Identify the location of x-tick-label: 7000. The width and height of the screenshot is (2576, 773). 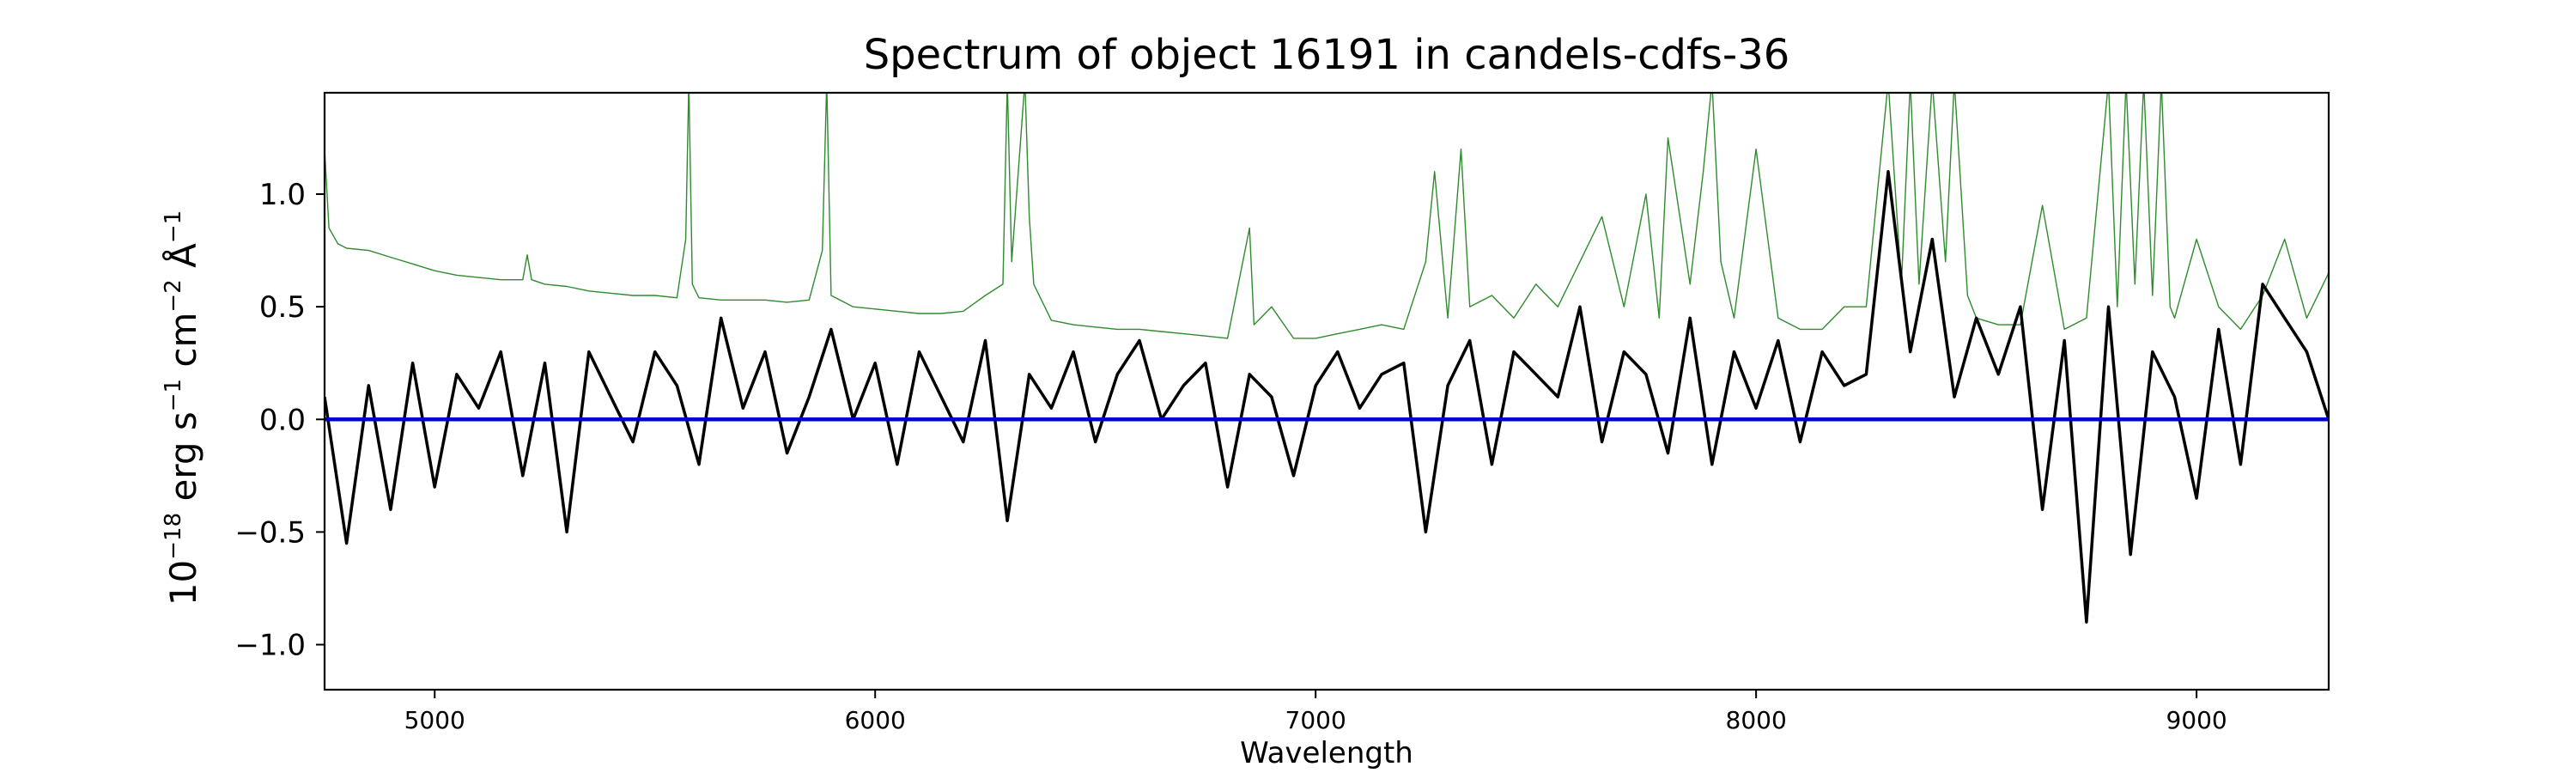
(1316, 720).